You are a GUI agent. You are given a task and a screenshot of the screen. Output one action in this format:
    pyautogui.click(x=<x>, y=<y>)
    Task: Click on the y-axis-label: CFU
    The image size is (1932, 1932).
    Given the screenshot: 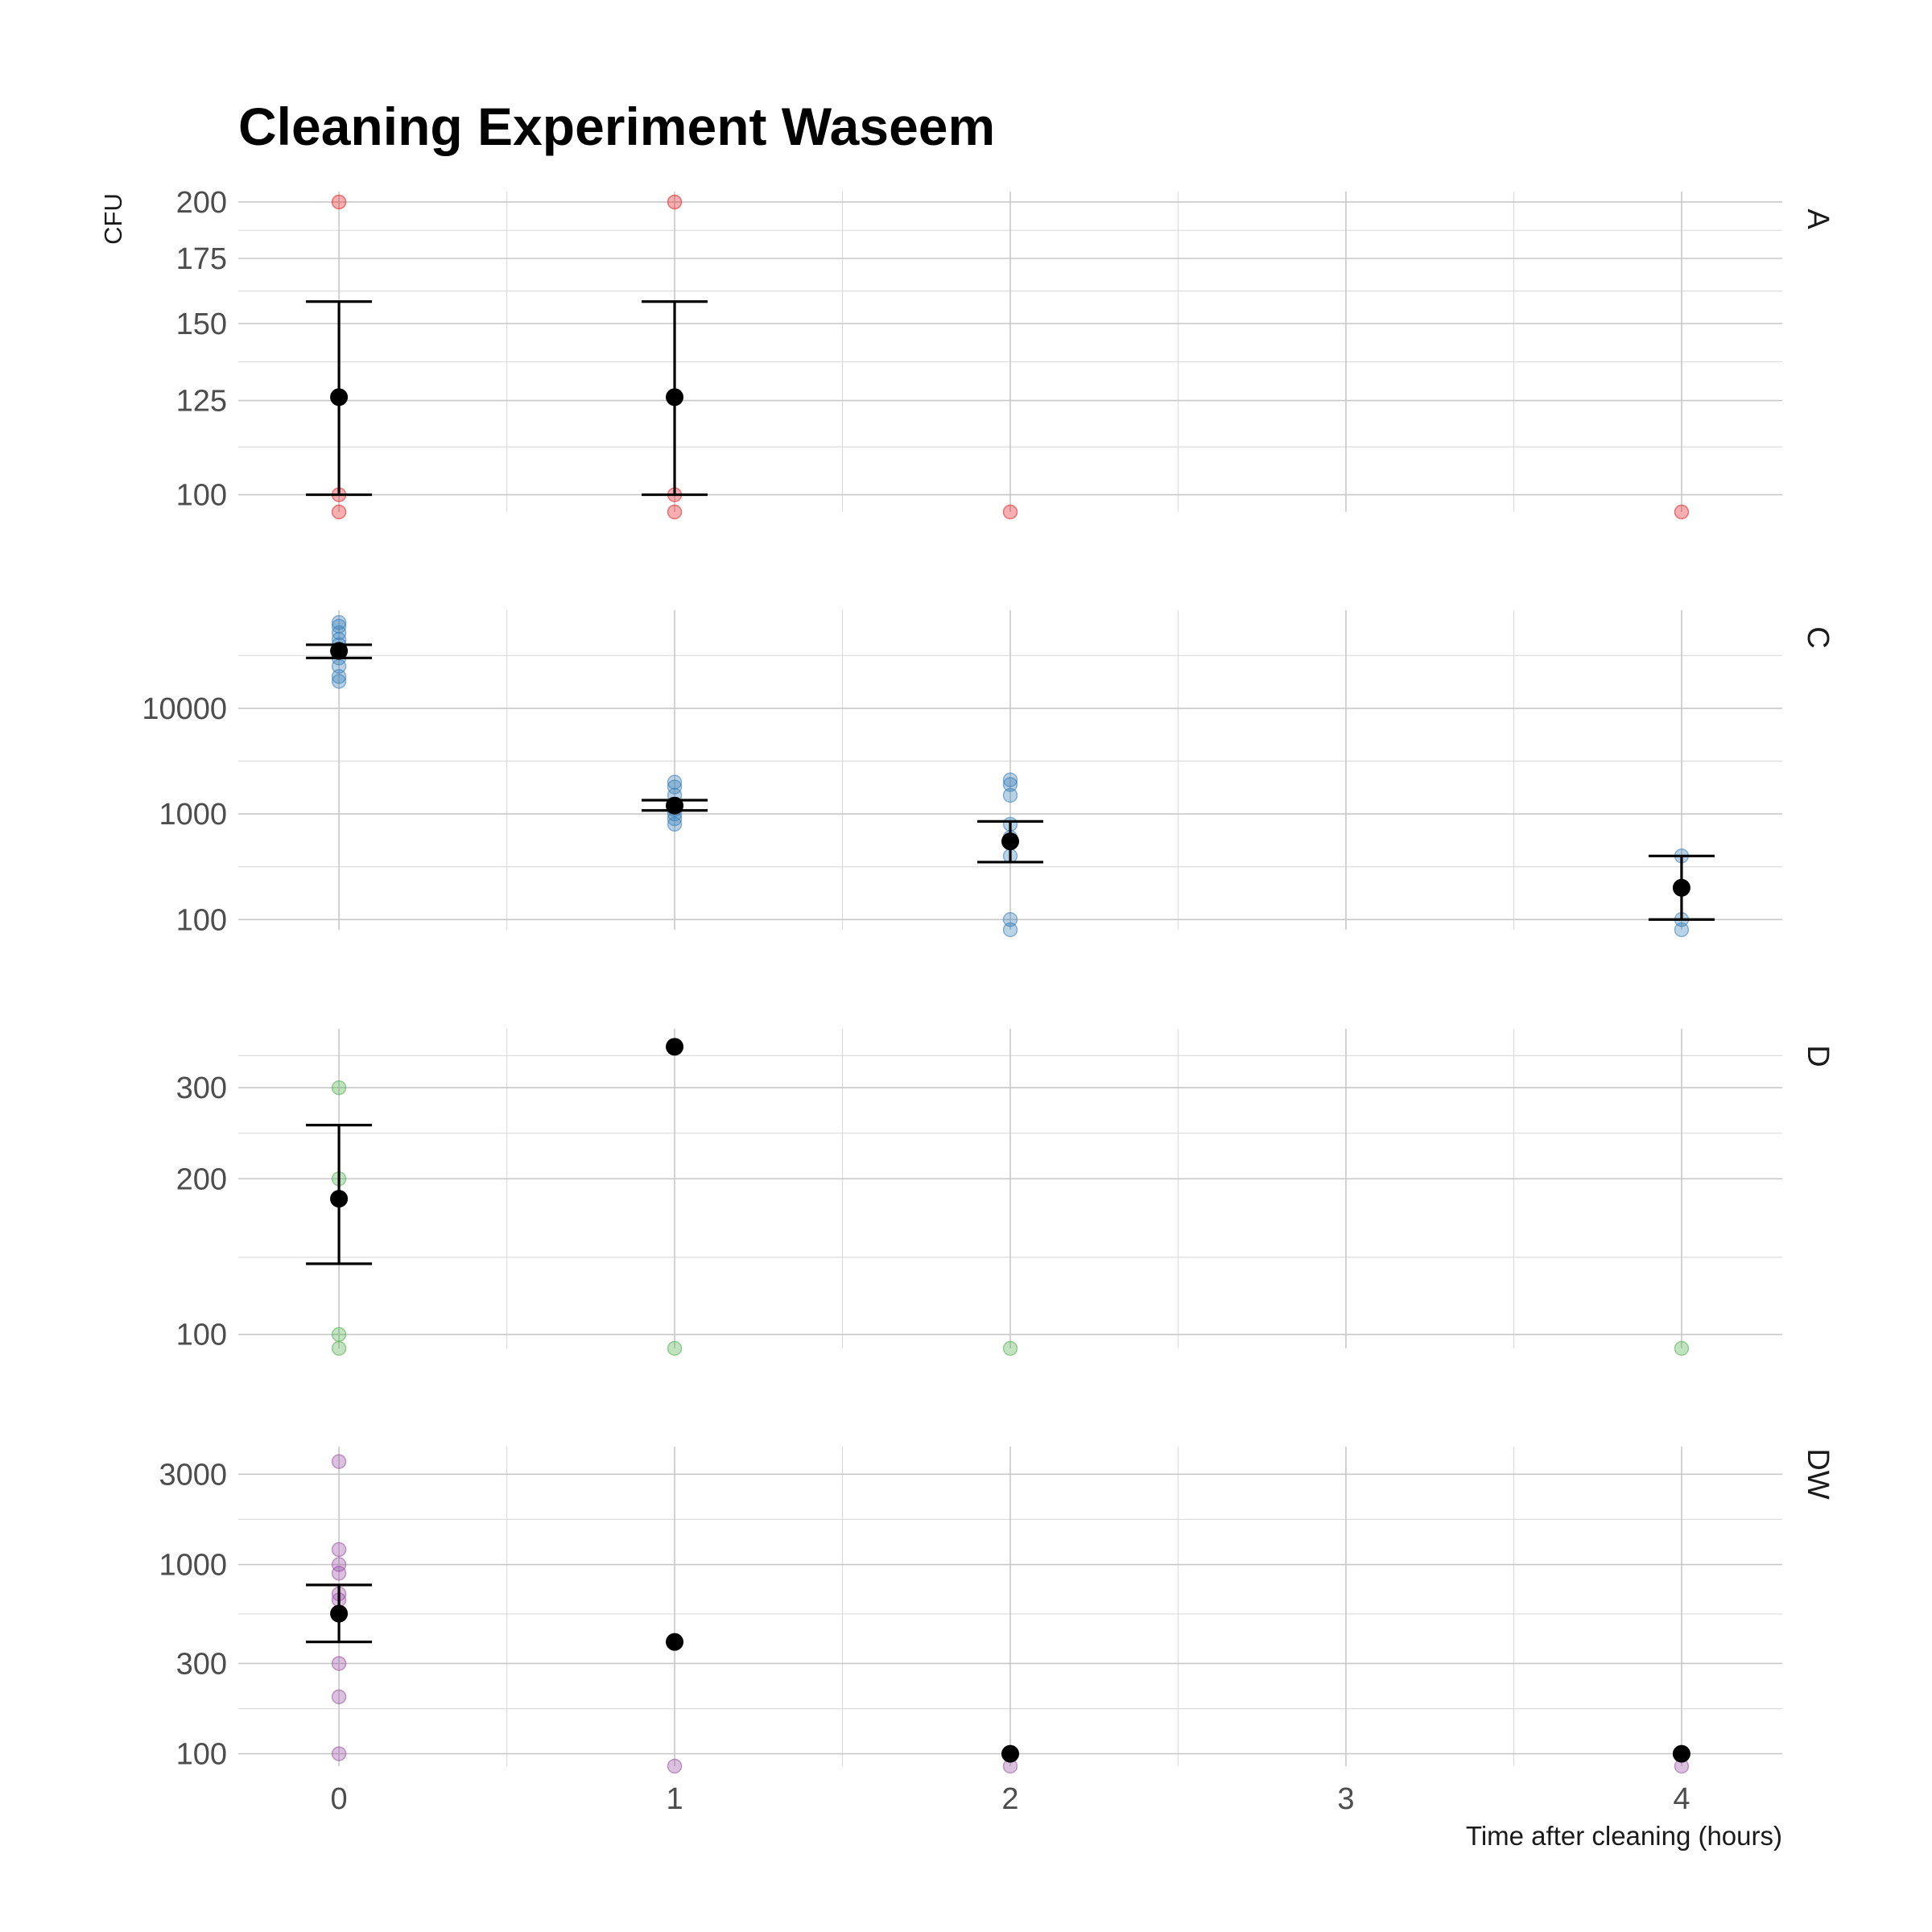 What is the action you would take?
    pyautogui.click(x=113, y=219)
    